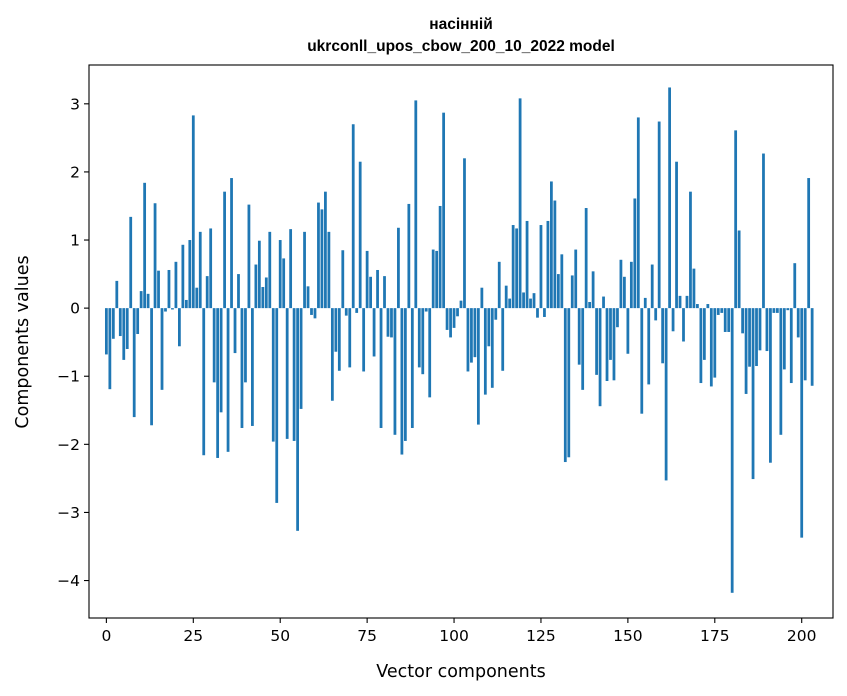  What do you see at coordinates (106, 636) in the screenshot?
I see `x-tick-label: 0` at bounding box center [106, 636].